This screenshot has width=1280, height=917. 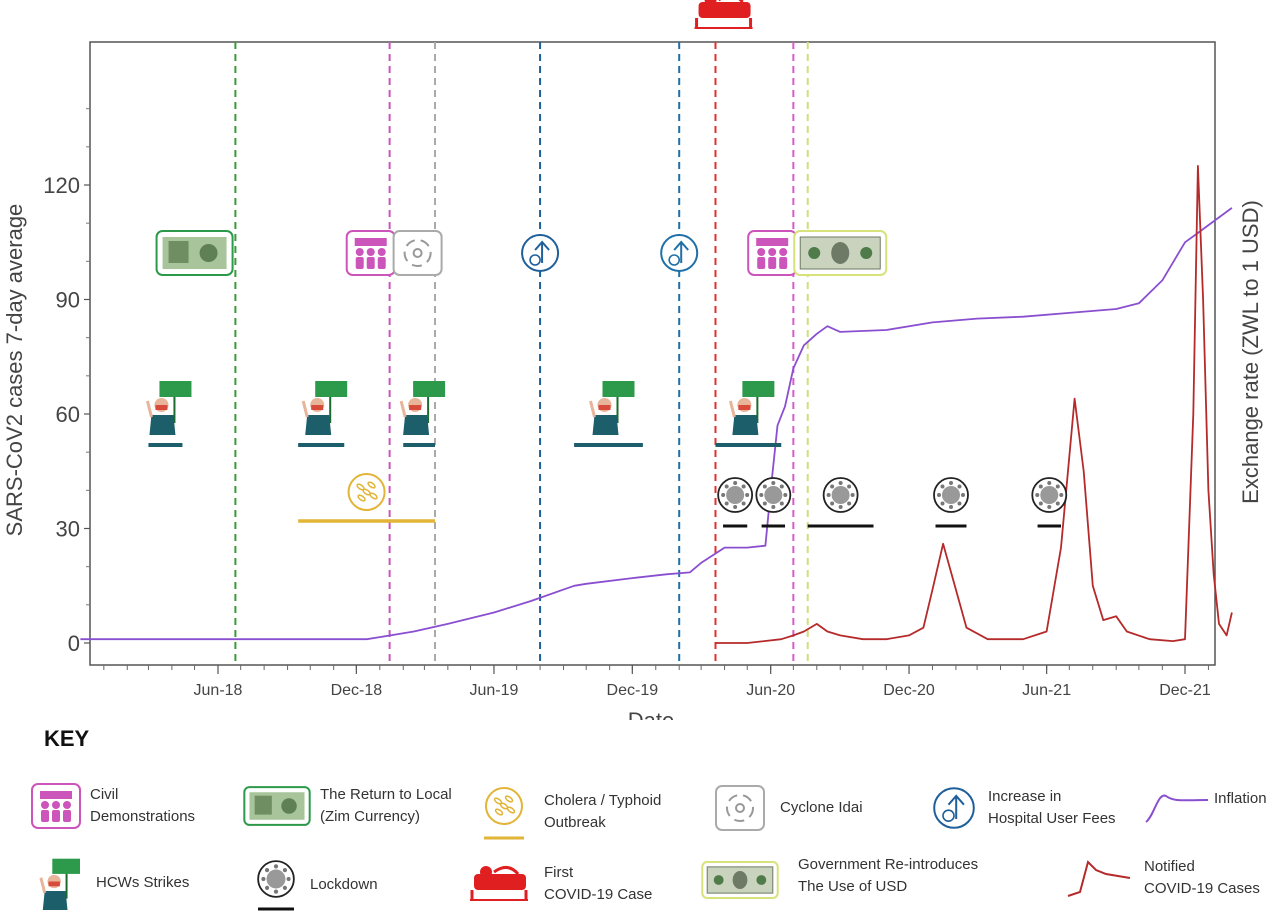 I want to click on key-label-lockdown: Lockdown, so click(x=344, y=884).